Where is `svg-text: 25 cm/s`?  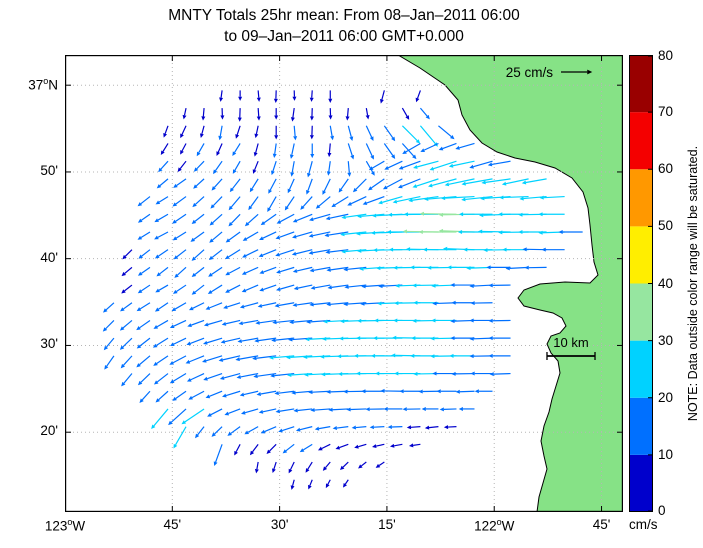
svg-text: 25 cm/s is located at coordinates (530, 72).